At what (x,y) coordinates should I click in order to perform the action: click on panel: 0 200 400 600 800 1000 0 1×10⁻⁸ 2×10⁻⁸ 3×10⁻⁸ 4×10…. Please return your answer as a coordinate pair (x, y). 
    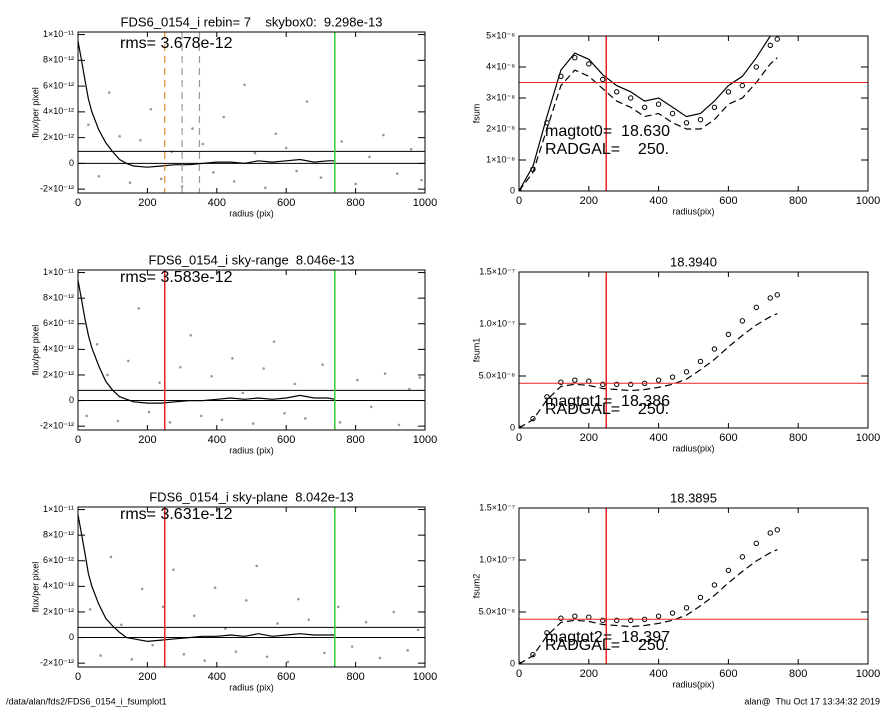
    Looking at the image, I should click on (675, 123).